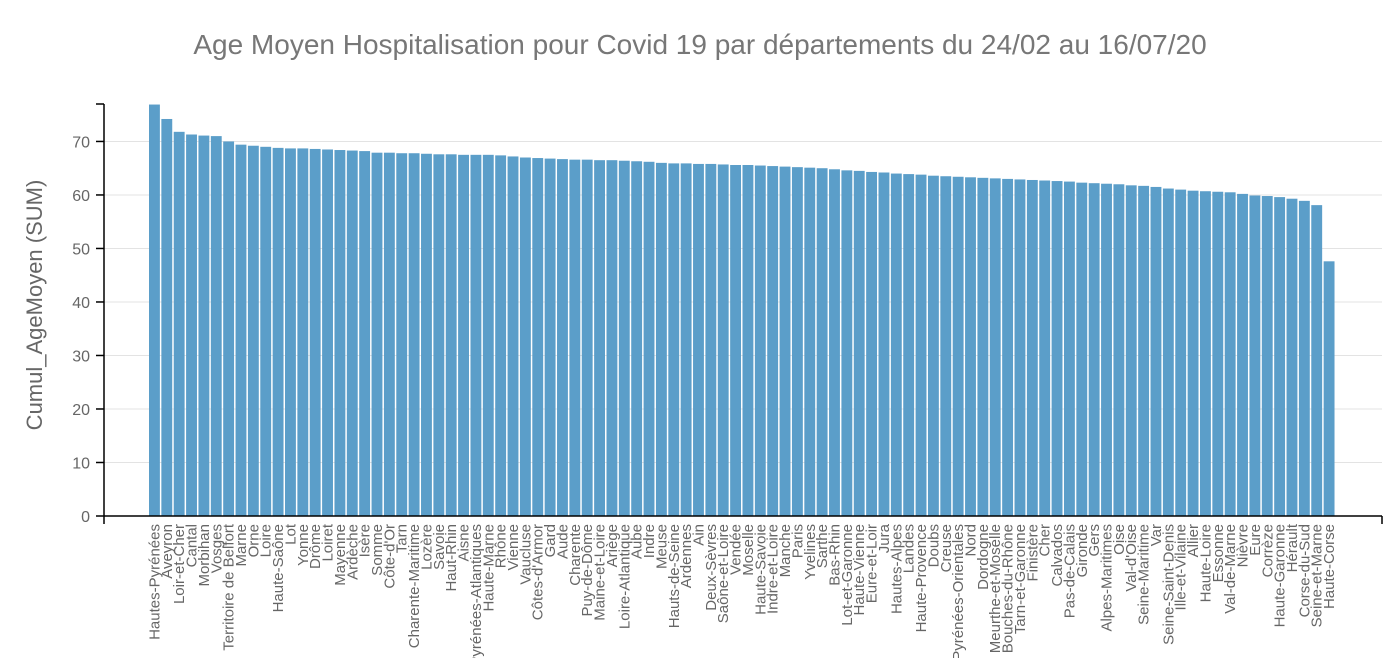 This screenshot has width=1399, height=658. Describe the element at coordinates (736, 549) in the screenshot. I see `x-tick-label: Vendée` at that location.